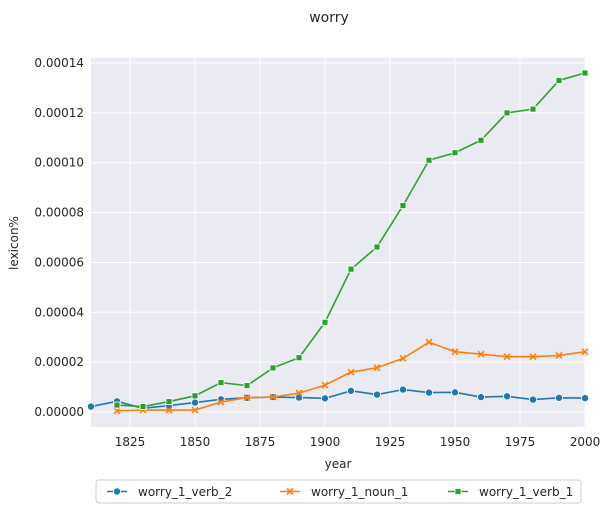 The height and width of the screenshot is (515, 606). I want to click on y-tick-label: 0.00012, so click(59, 113).